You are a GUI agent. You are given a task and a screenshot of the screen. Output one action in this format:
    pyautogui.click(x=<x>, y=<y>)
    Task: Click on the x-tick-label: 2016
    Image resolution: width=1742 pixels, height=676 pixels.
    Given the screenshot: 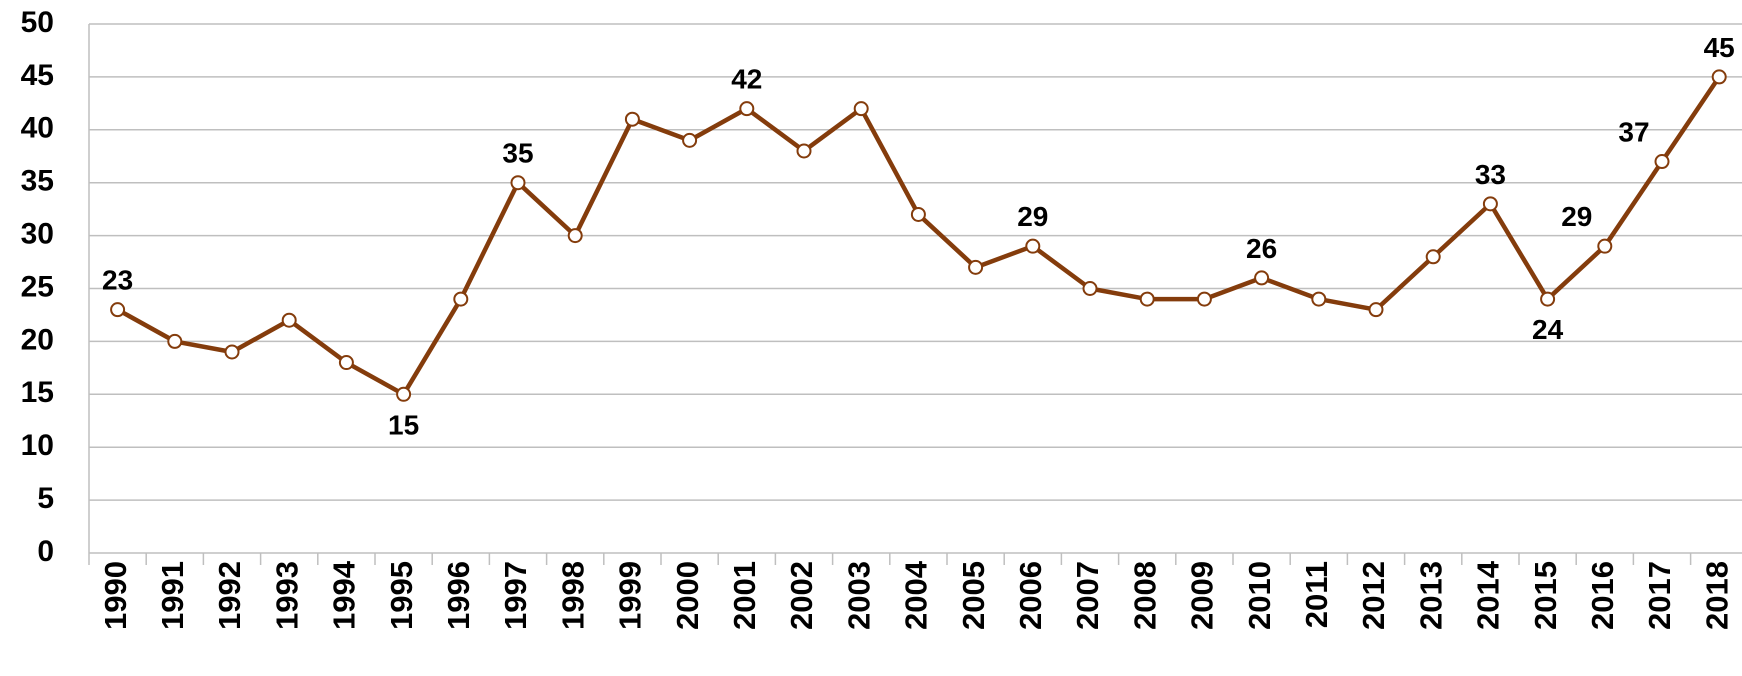 What is the action you would take?
    pyautogui.click(x=1602, y=595)
    